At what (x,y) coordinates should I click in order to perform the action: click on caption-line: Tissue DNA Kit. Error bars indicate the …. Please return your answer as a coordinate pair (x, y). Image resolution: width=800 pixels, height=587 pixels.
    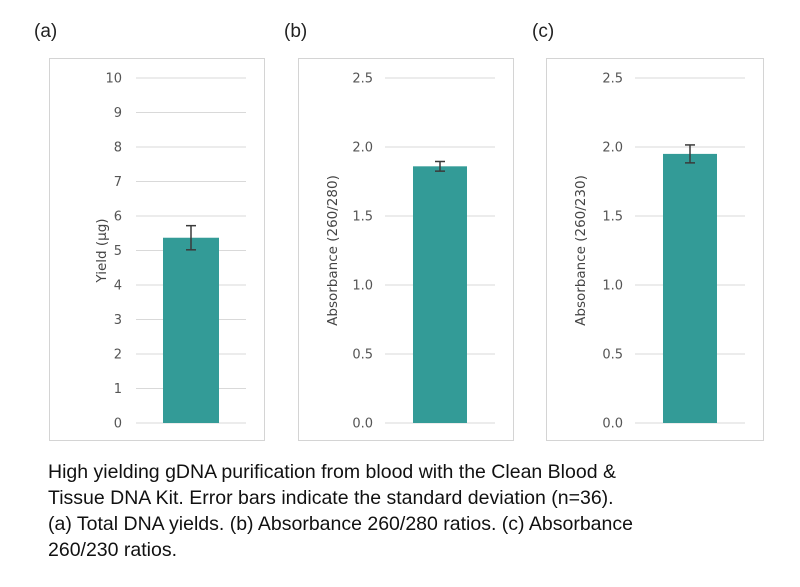
    Looking at the image, I should click on (331, 498).